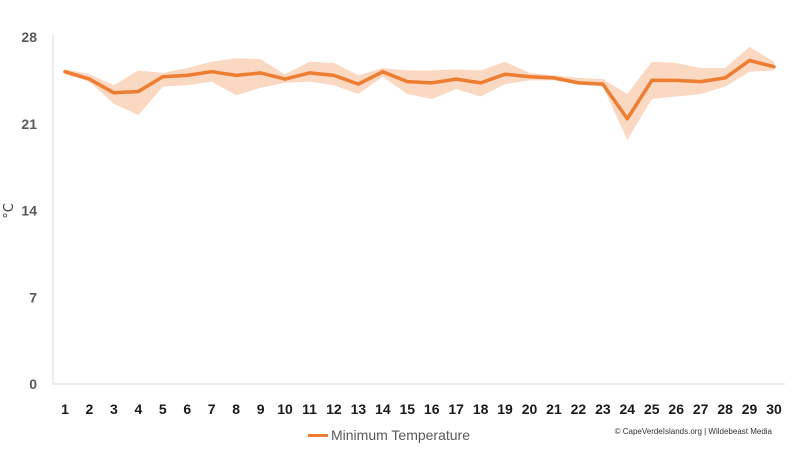 The height and width of the screenshot is (450, 800). I want to click on x-tick-label: 6, so click(187, 409).